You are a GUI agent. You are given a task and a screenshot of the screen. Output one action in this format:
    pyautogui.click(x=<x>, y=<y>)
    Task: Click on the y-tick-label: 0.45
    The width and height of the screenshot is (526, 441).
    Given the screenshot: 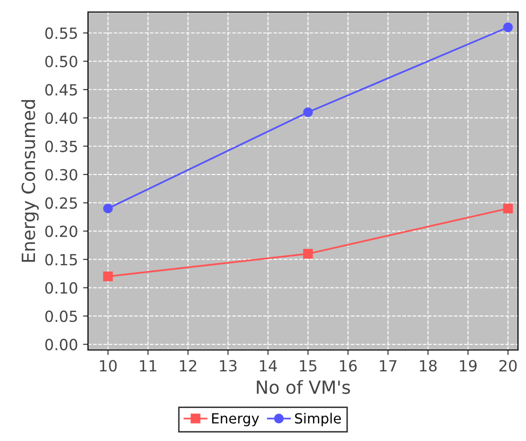 What is the action you would take?
    pyautogui.click(x=61, y=90)
    